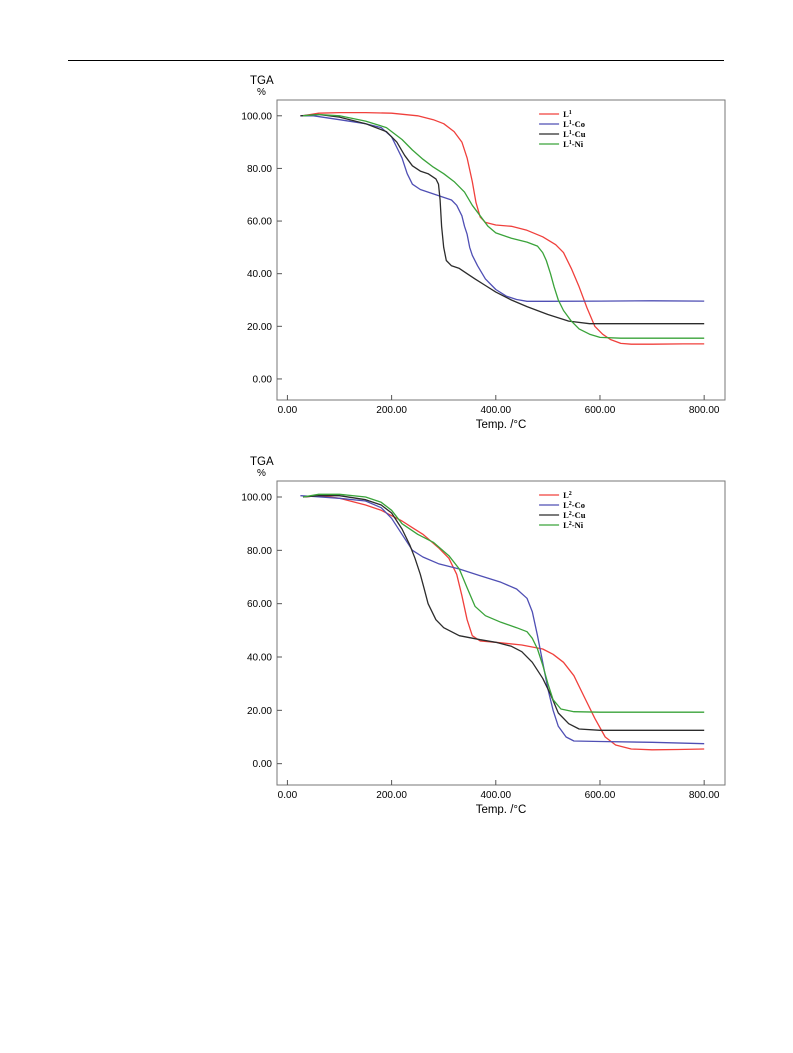 This screenshot has height=1053, width=793. Describe the element at coordinates (574, 134) in the screenshot. I see `legend-entry-3: L1-Cu` at that location.